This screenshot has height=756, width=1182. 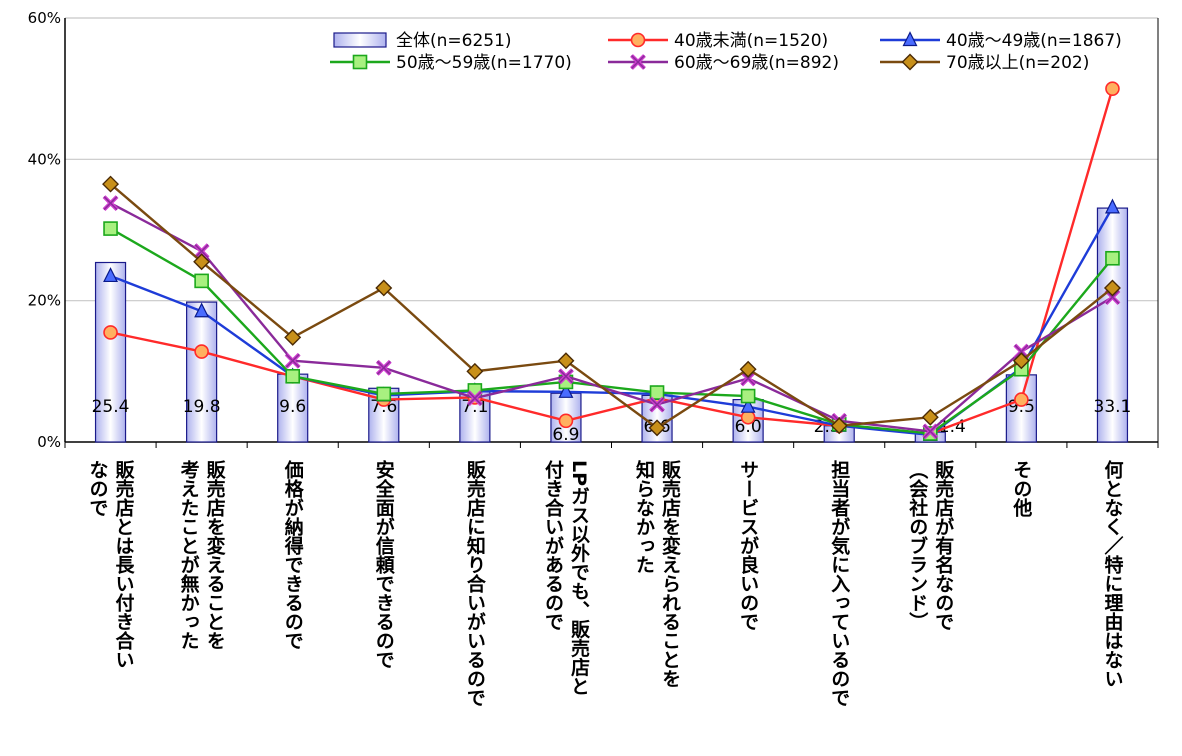 I want to click on y-tick-label: 20%, so click(x=44, y=301).